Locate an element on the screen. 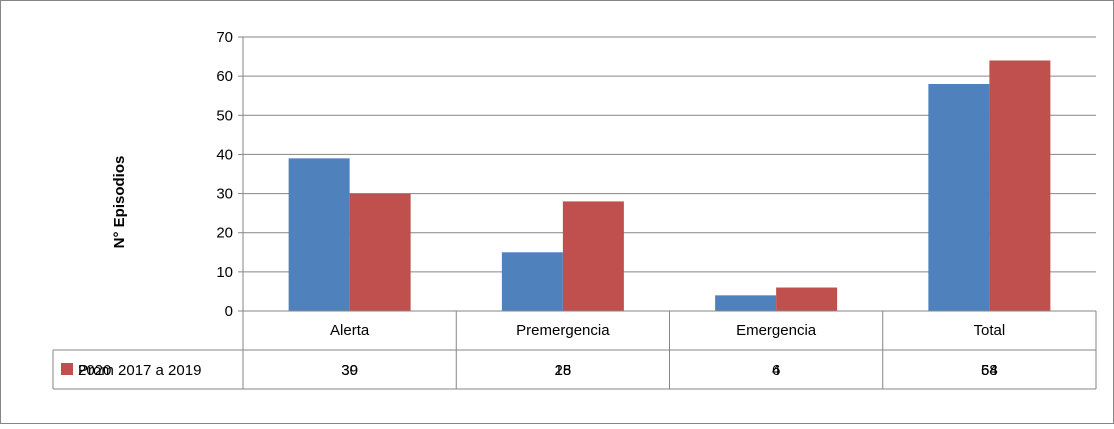 The height and width of the screenshot is (429, 1114). legend-label: Prom 2017 a 2019 is located at coordinates (139, 370).